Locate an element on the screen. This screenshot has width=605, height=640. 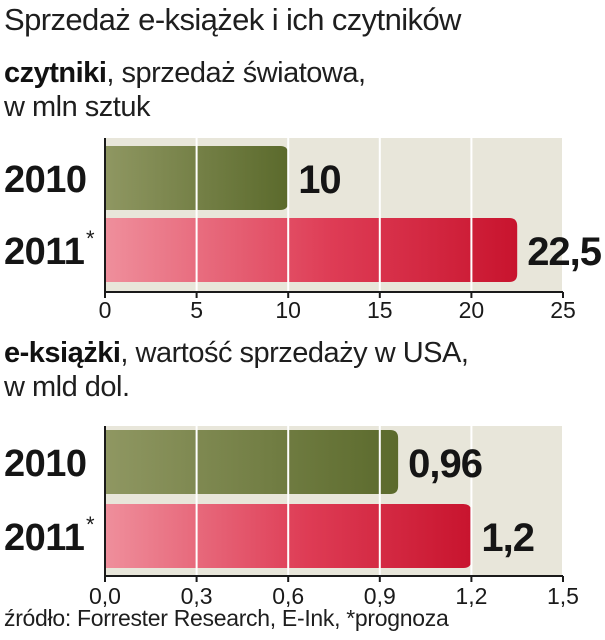
value-label: 22,5 is located at coordinates (564, 252).